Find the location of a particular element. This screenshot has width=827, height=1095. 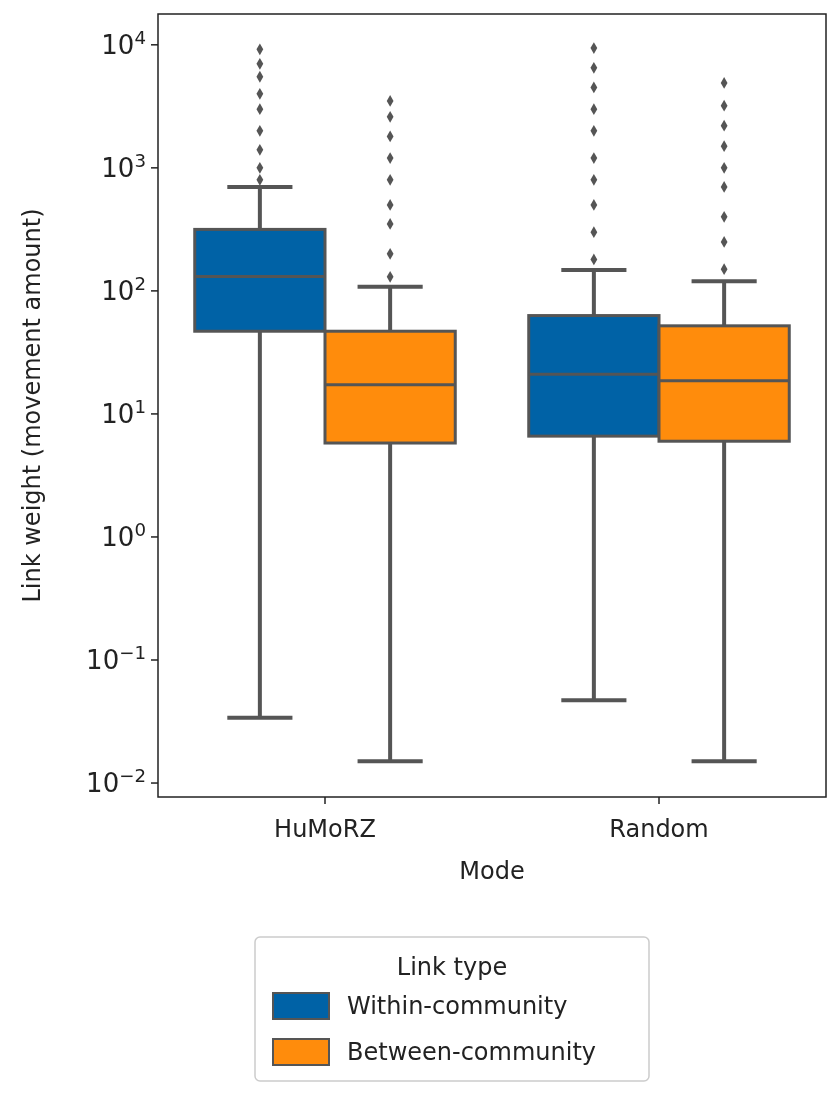

legend-label: Within-community is located at coordinates (457, 1006).